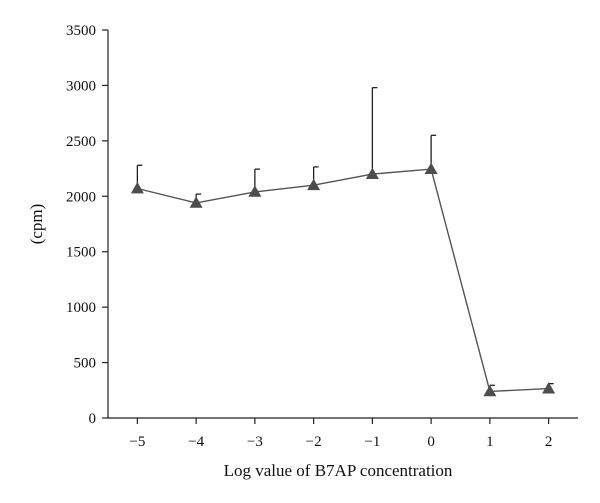 The image size is (600, 503). Describe the element at coordinates (431, 442) in the screenshot. I see `x-tick-label: 0` at that location.